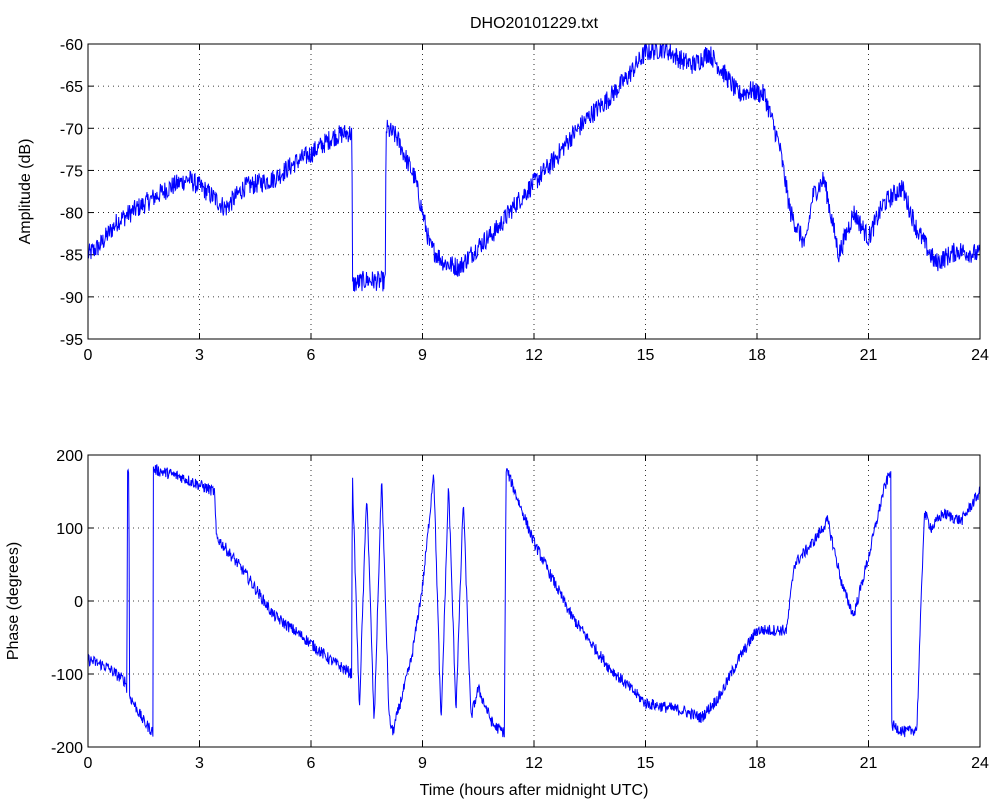  I want to click on y-tick-label: 200, so click(69, 456).